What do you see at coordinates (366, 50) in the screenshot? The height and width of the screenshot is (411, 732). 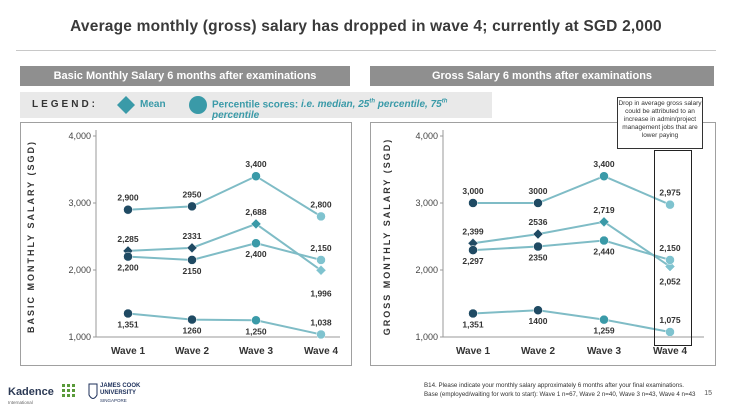 I see `title-divider` at bounding box center [366, 50].